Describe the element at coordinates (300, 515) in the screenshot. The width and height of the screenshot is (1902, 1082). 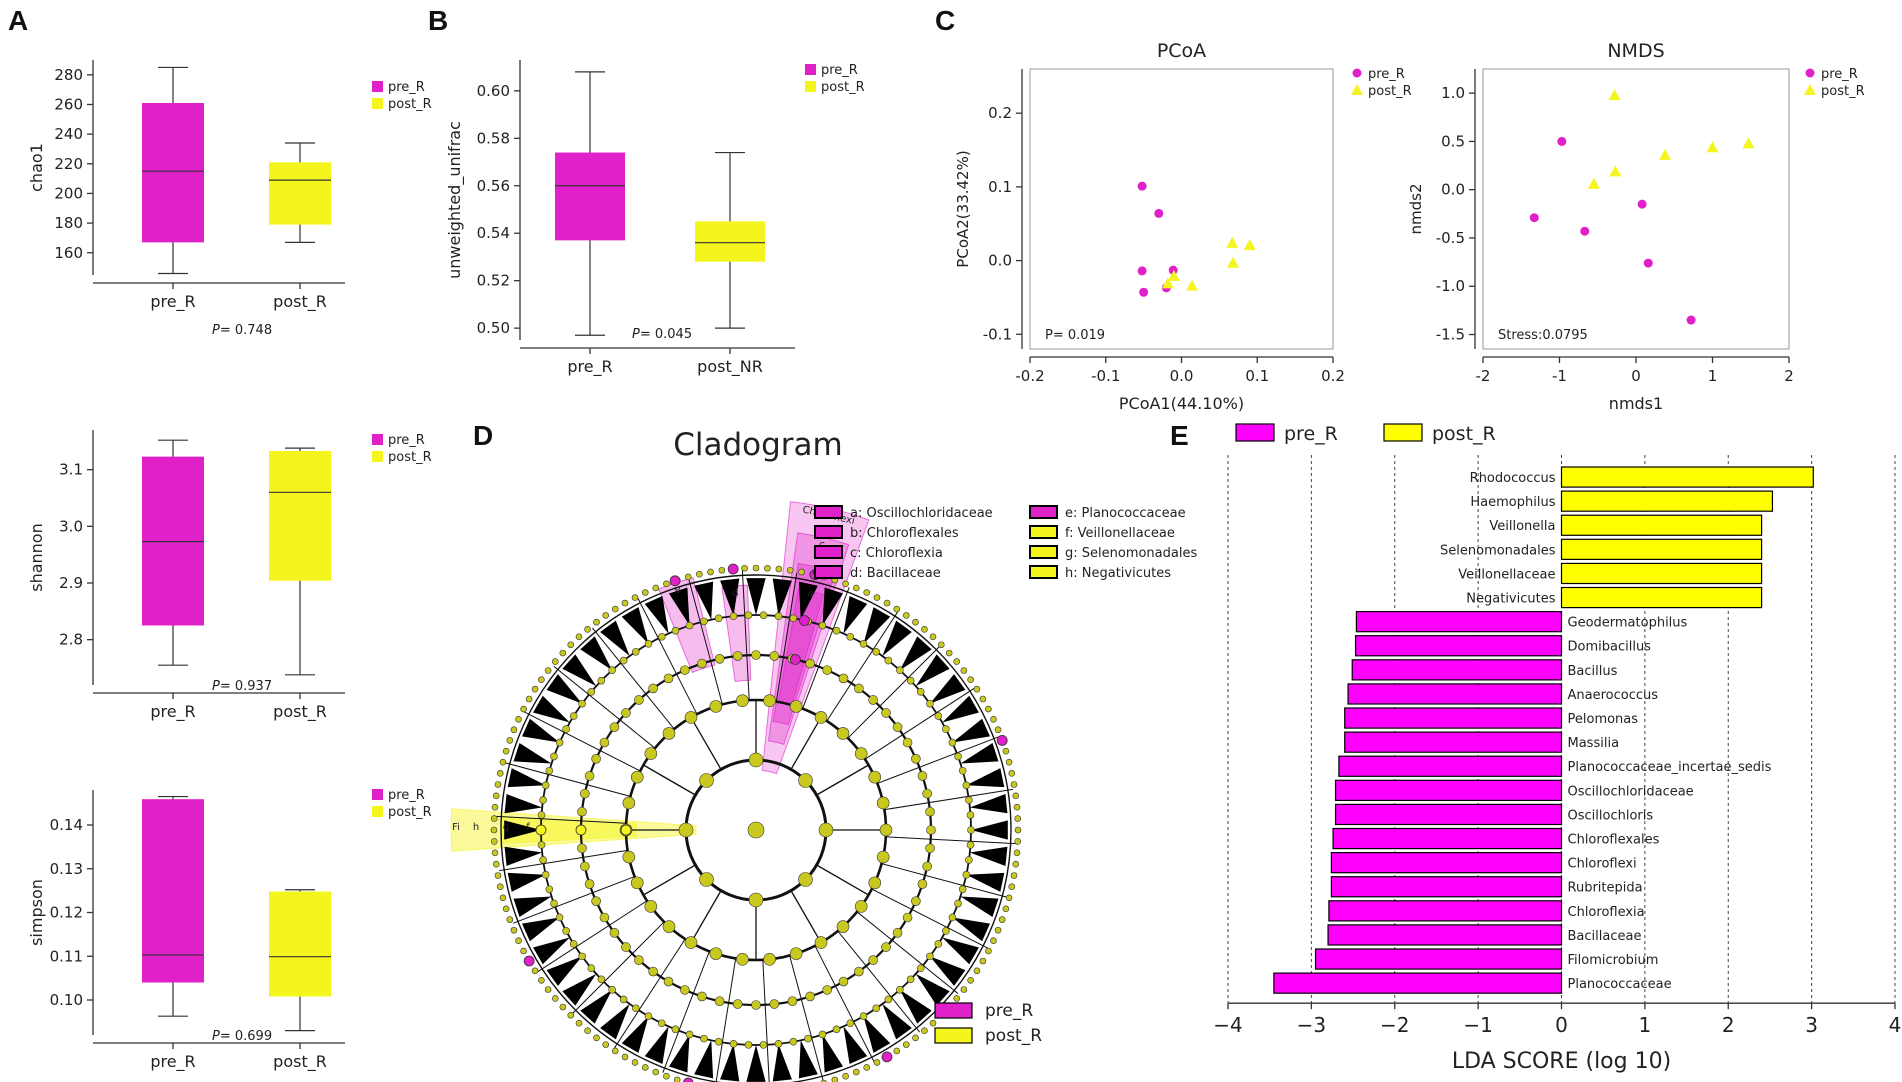
I see `box-post_R` at that location.